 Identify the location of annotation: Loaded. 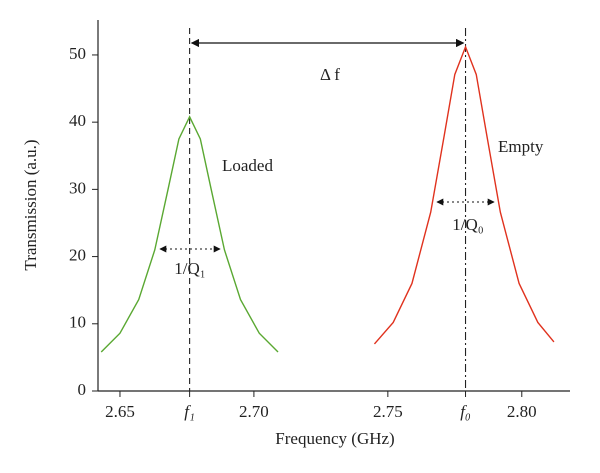
(247, 165).